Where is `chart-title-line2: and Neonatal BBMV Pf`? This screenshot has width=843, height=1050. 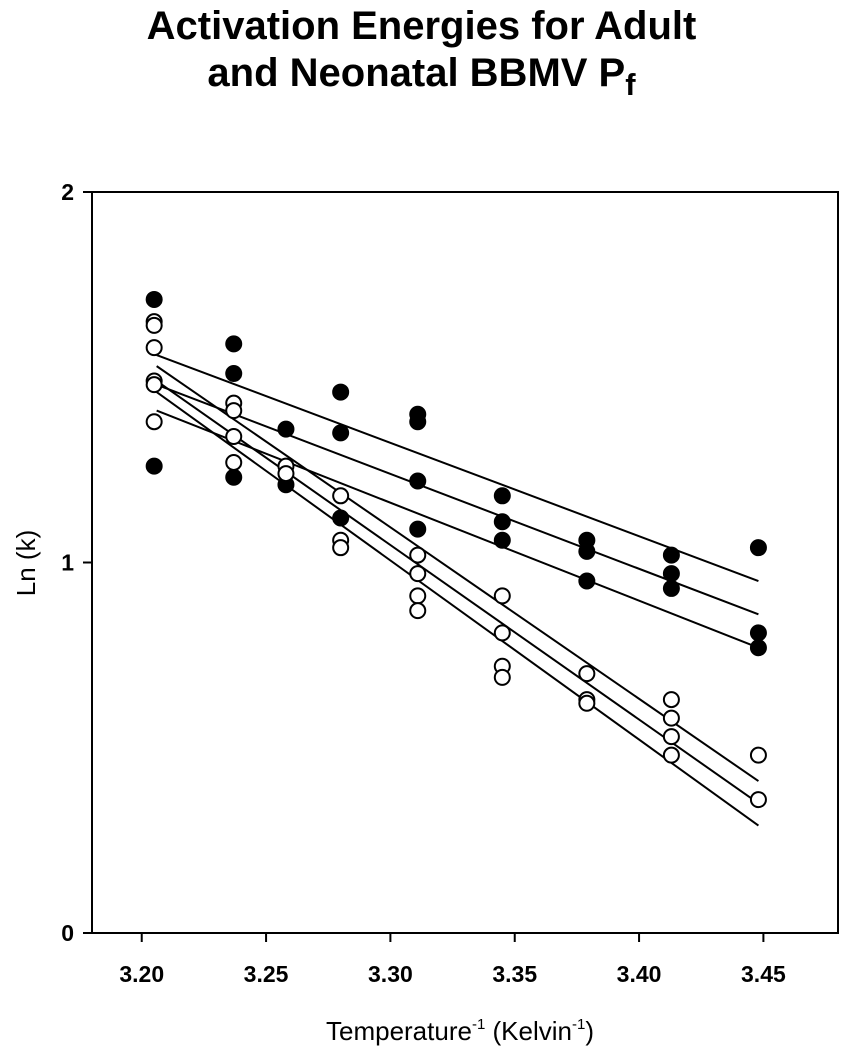
chart-title-line2: and Neonatal BBMV Pf is located at coordinates (421, 79).